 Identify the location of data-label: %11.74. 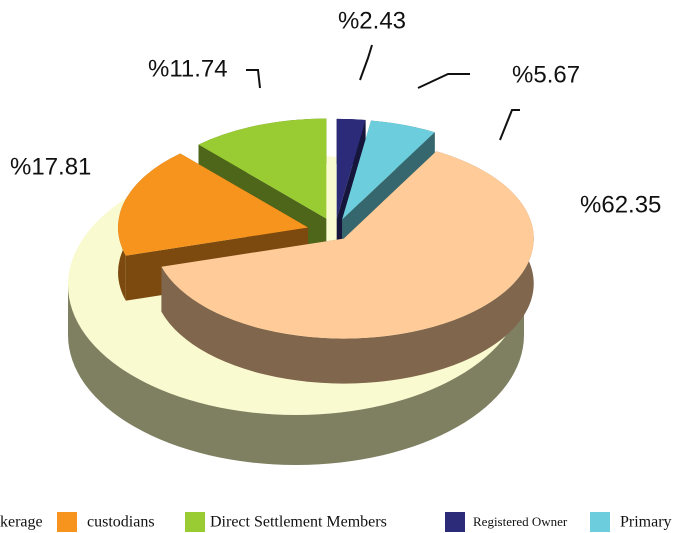
(188, 68).